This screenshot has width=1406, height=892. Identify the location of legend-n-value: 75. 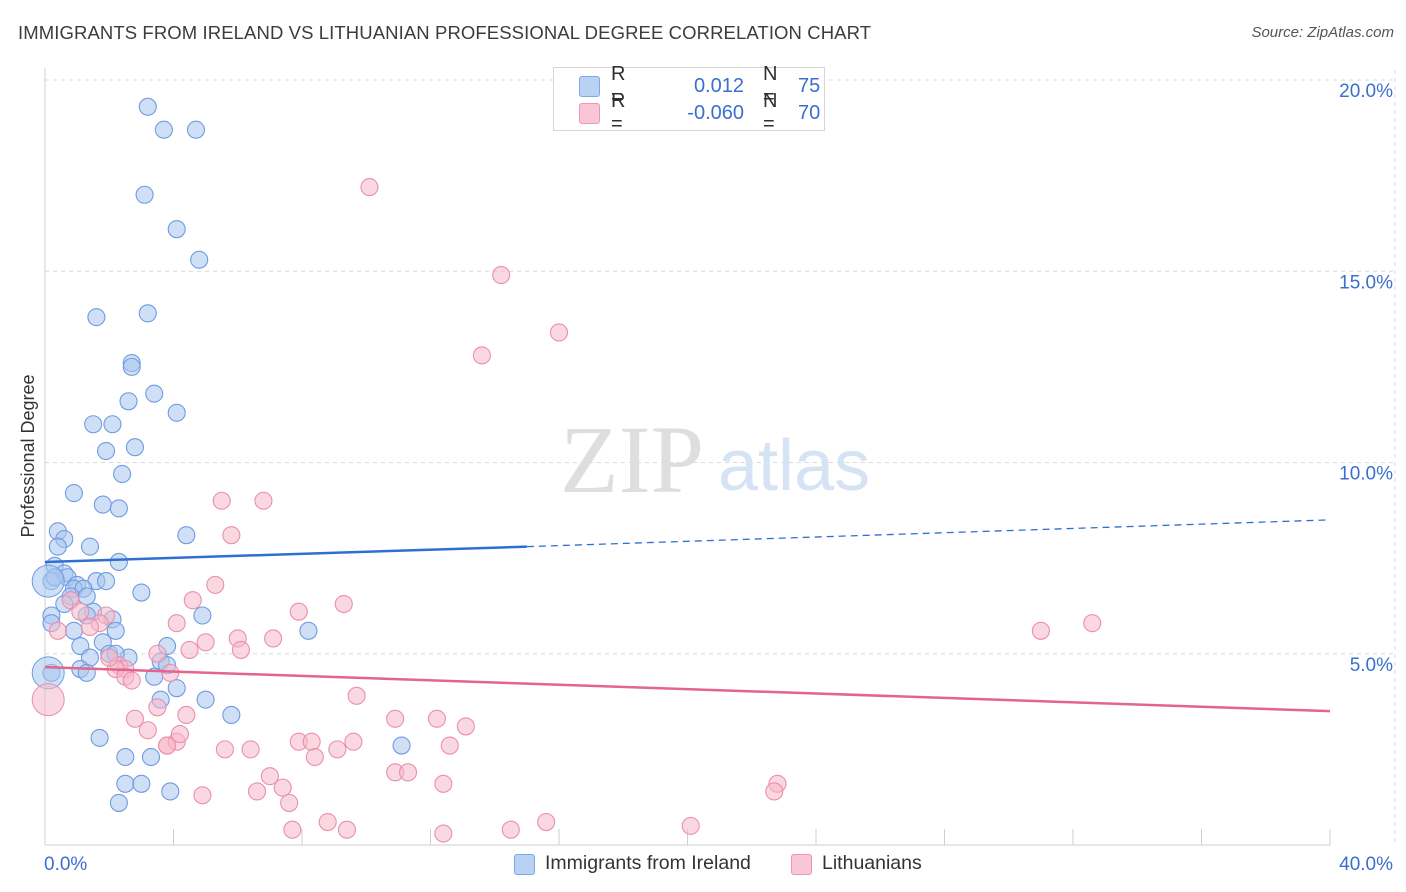
(809, 85).